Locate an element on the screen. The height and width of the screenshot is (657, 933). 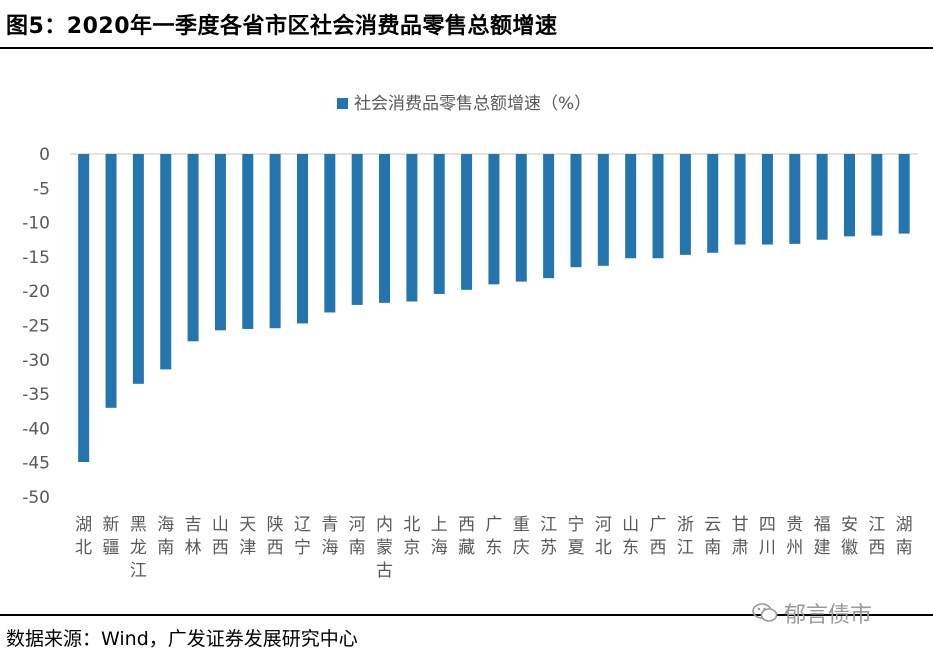
wechat-icon is located at coordinates (765, 612).